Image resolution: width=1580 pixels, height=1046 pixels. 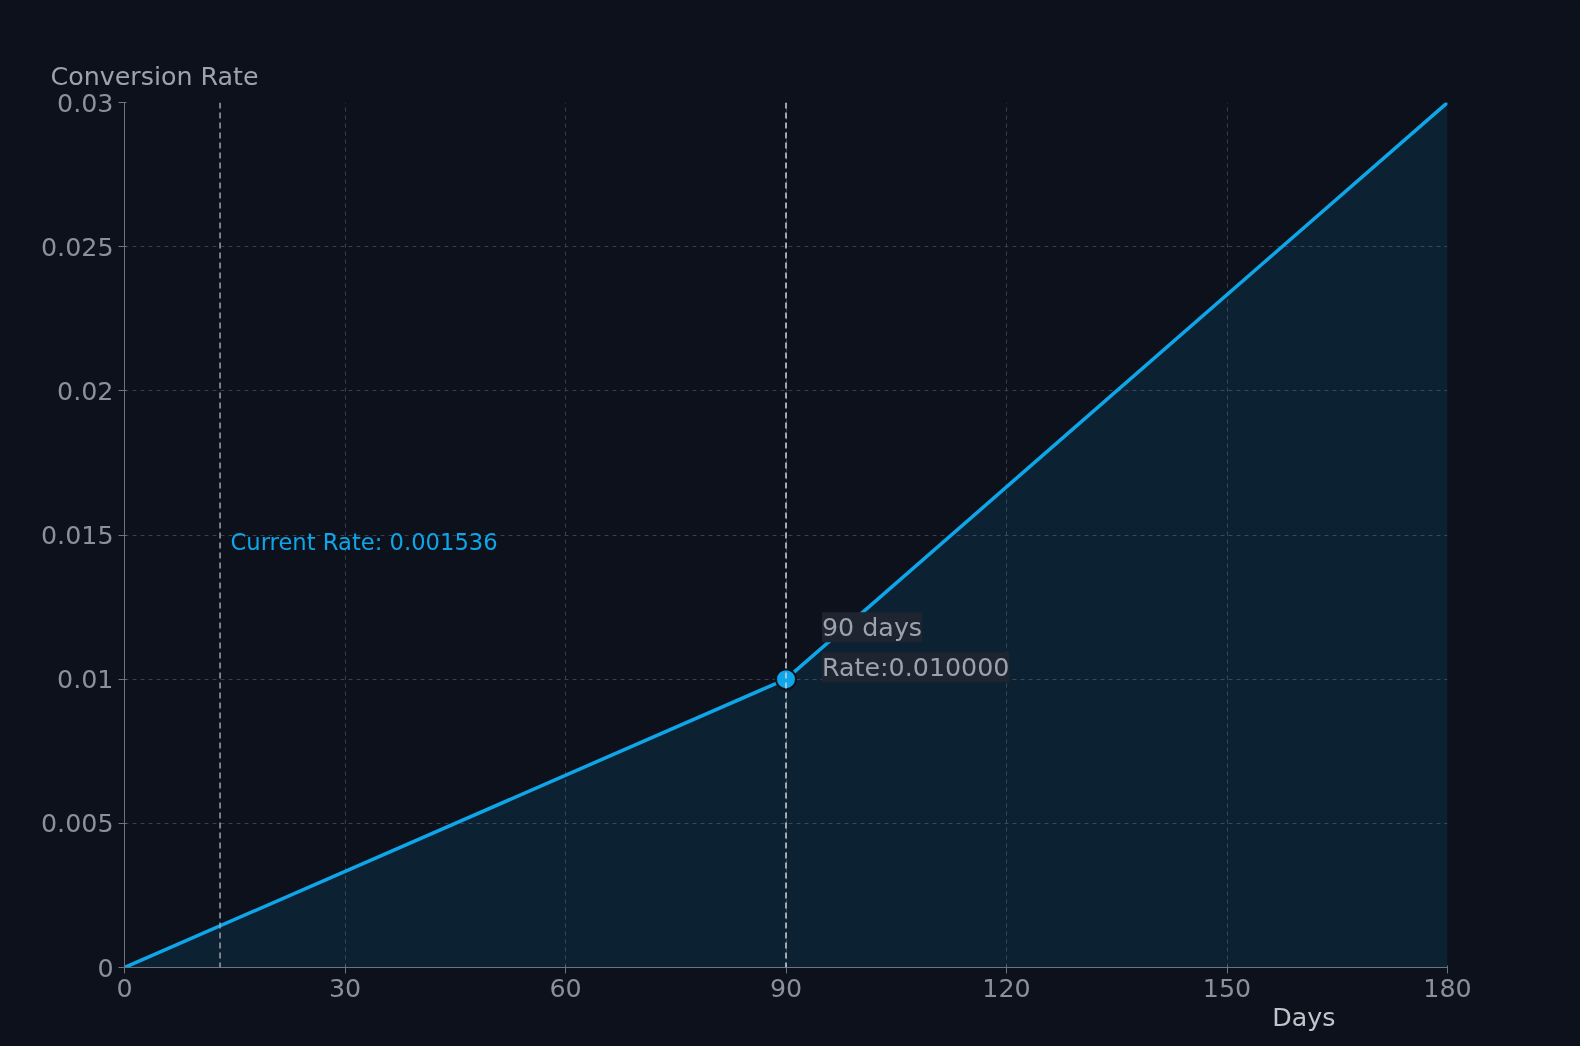 I want to click on x-tick-label: 0, so click(x=124, y=987).